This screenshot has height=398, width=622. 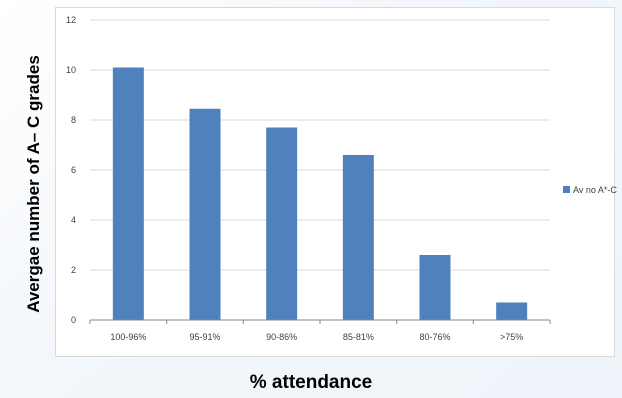 What do you see at coordinates (358, 337) in the screenshot?
I see `x-tick-label: 85-81%` at bounding box center [358, 337].